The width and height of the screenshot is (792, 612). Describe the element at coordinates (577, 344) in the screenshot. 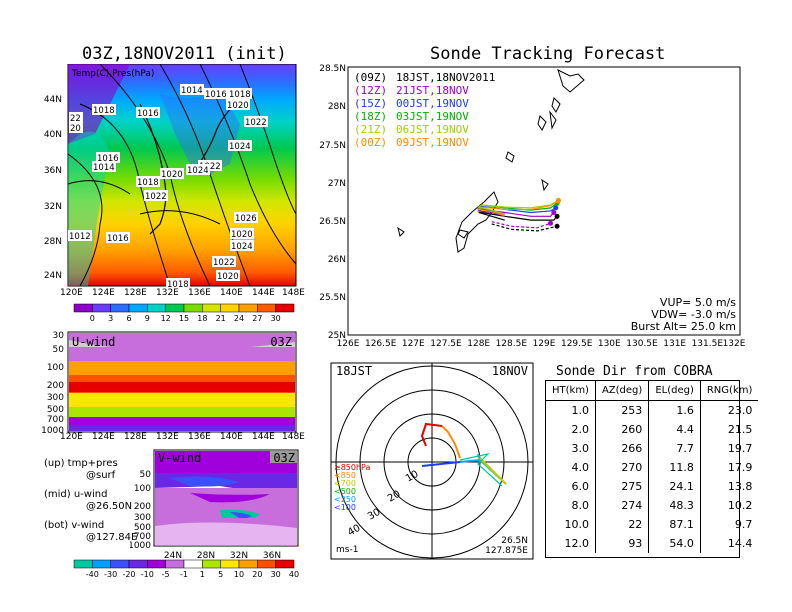

I see `track-lon-tick: 129.5E` at that location.